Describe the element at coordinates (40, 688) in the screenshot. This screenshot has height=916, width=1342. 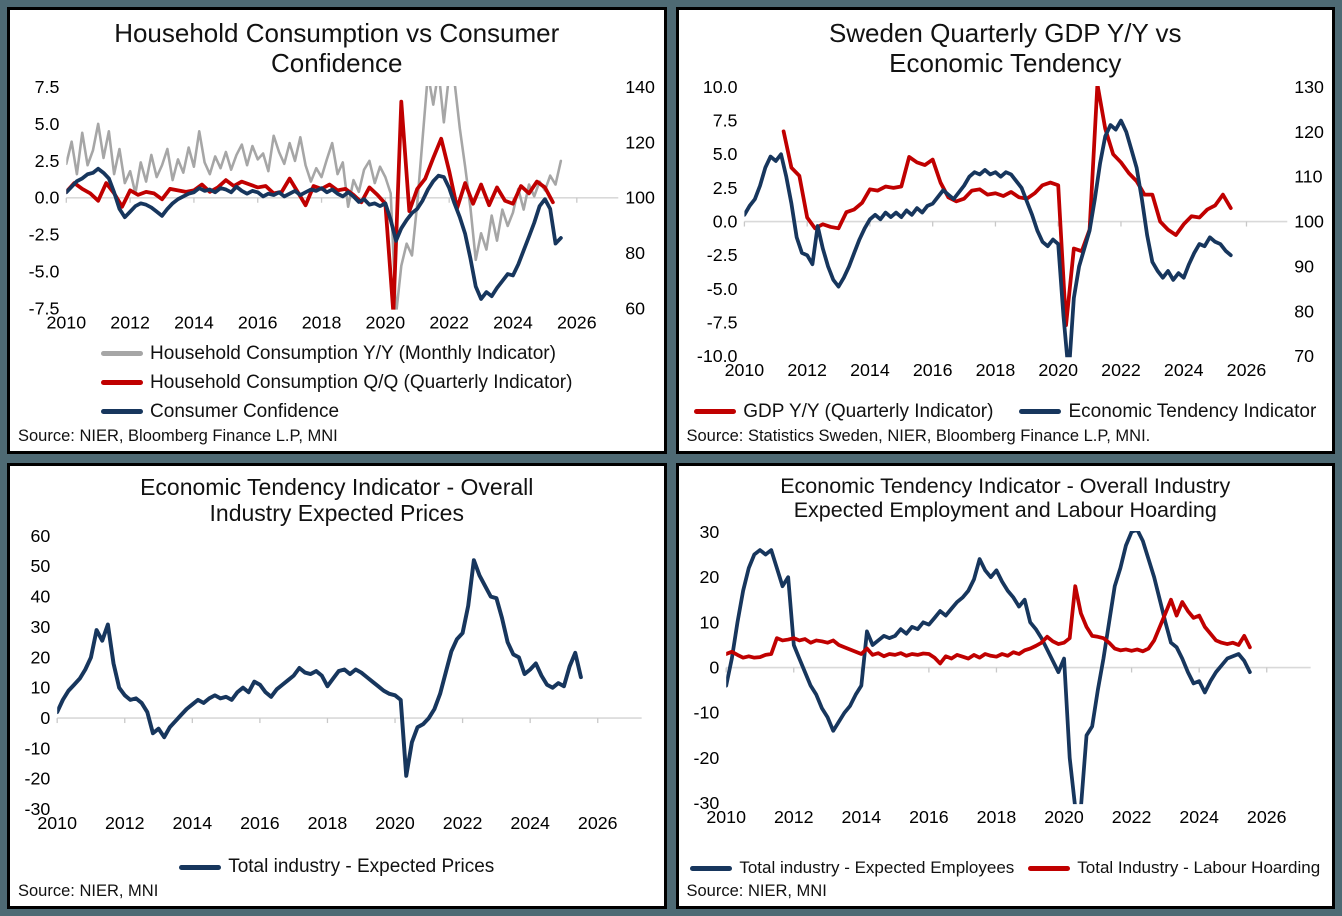
I see `svg-text: 10` at that location.